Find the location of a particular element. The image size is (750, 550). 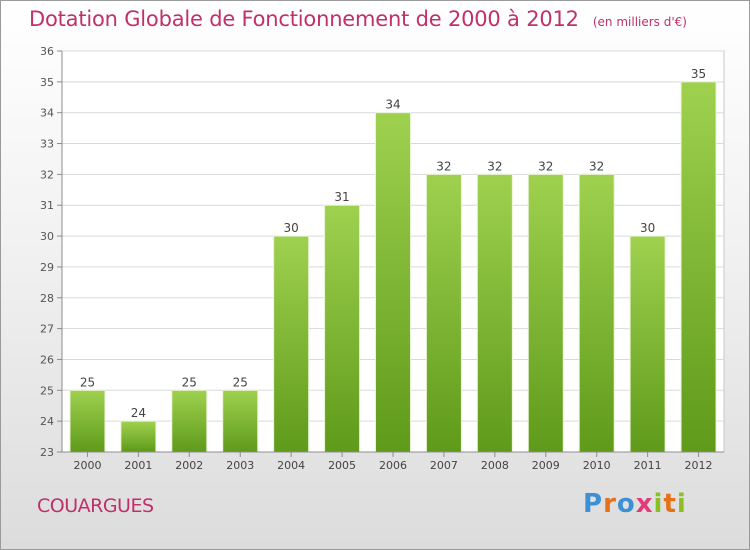

bar-2009 is located at coordinates (545, 313).